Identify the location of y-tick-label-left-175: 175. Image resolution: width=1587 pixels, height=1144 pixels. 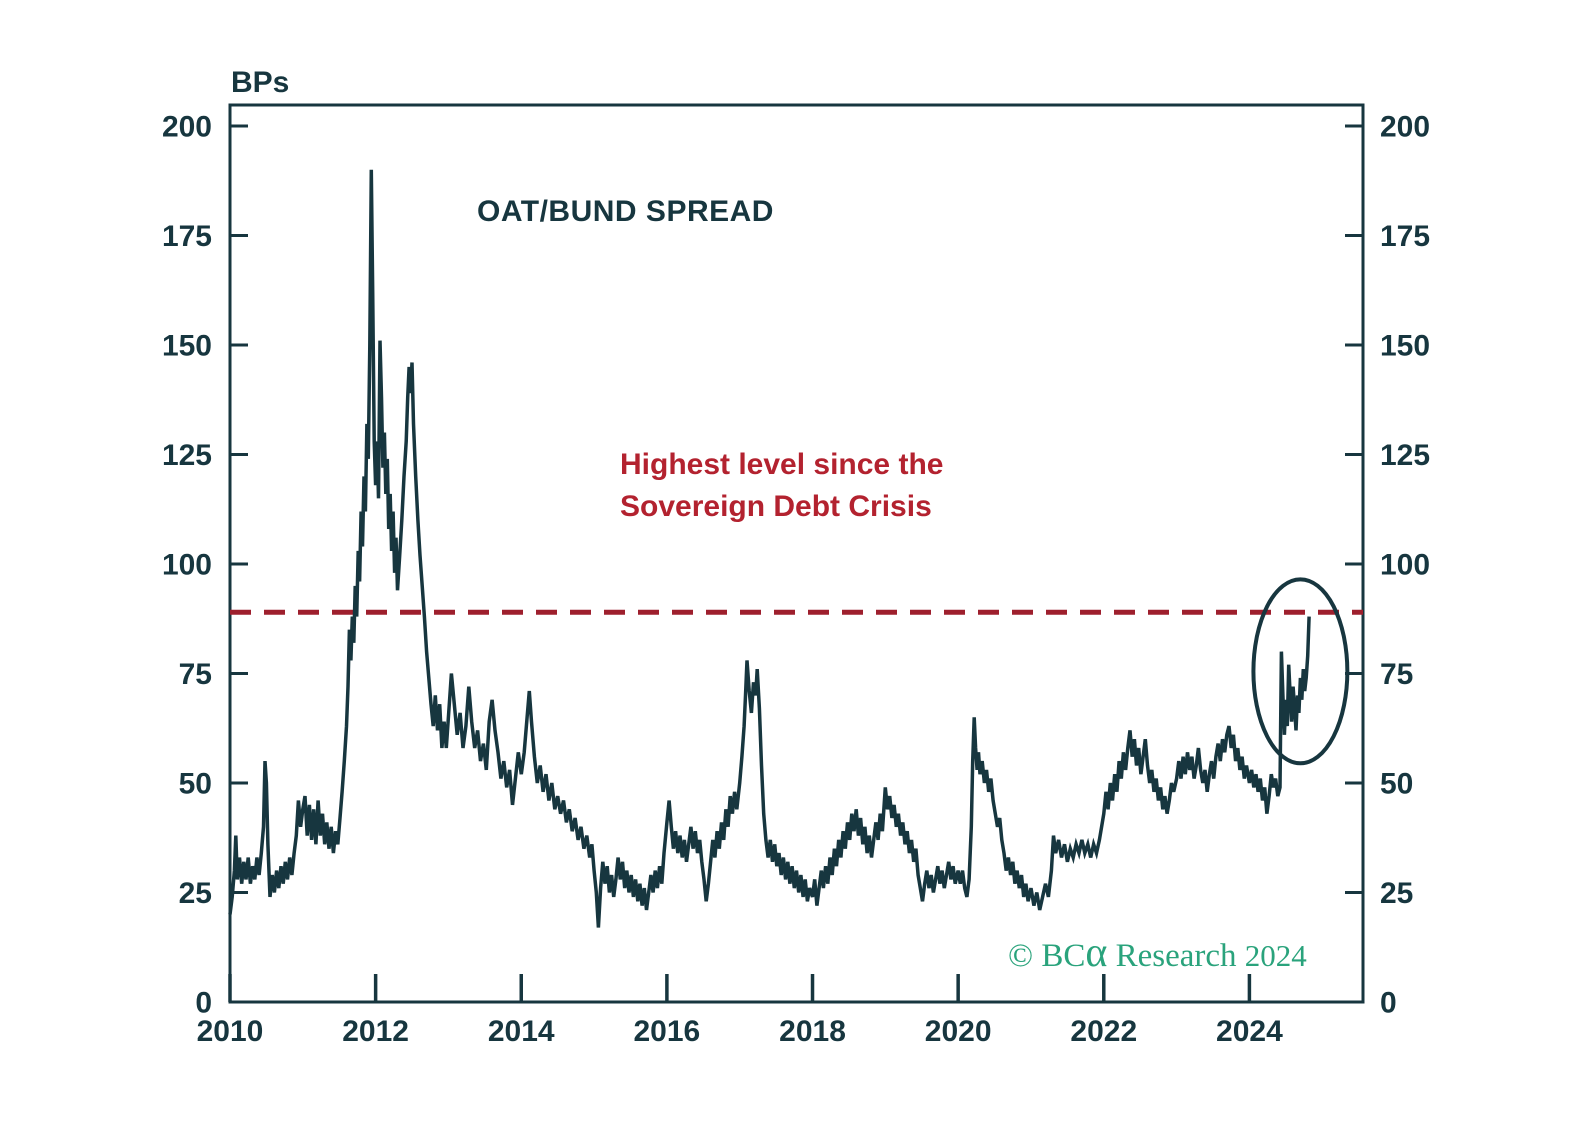
(187, 236).